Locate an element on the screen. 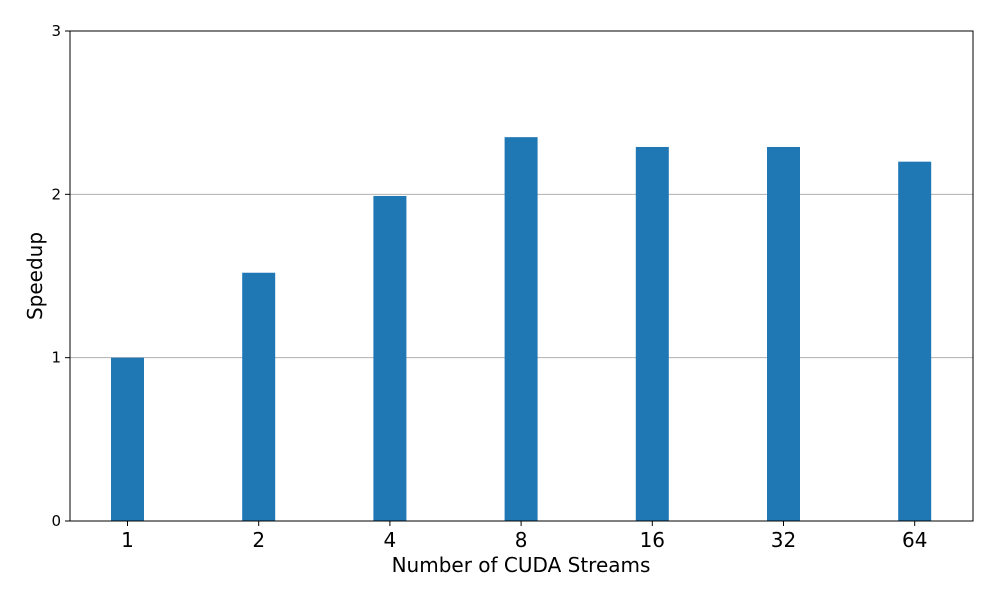  x-tick-label: 8 is located at coordinates (521, 540).